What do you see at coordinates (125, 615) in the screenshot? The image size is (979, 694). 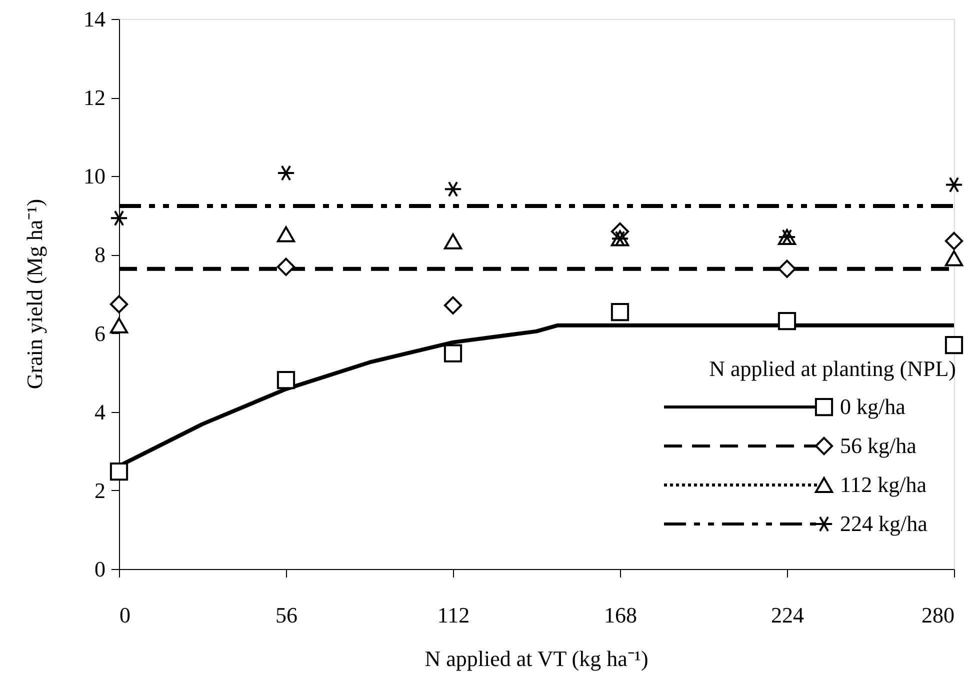 I see `x-tick-label: 0` at bounding box center [125, 615].